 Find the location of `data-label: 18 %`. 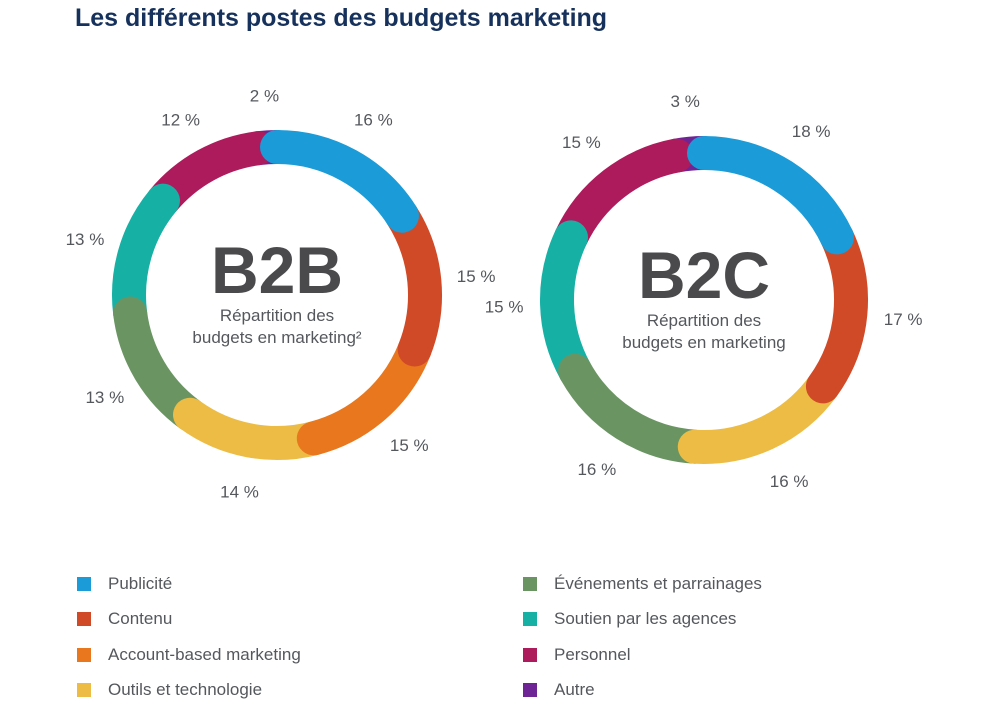

data-label: 18 % is located at coordinates (811, 131).